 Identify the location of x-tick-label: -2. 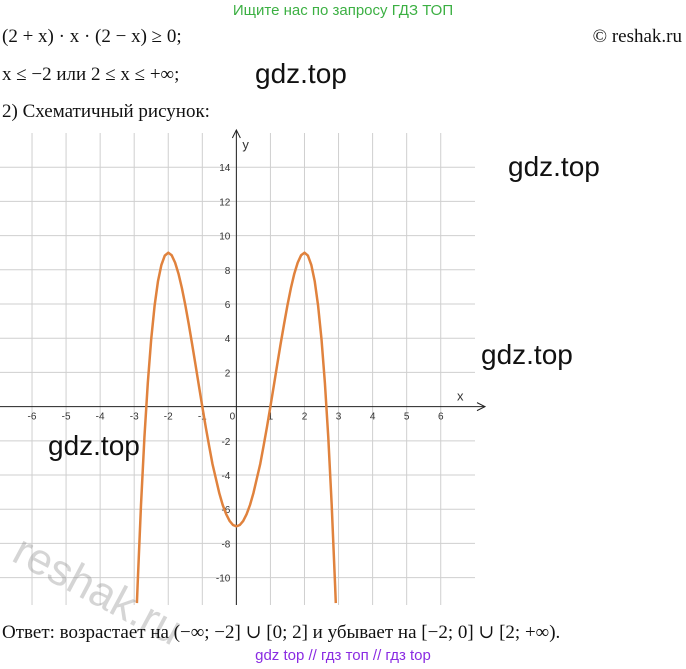
(168, 417).